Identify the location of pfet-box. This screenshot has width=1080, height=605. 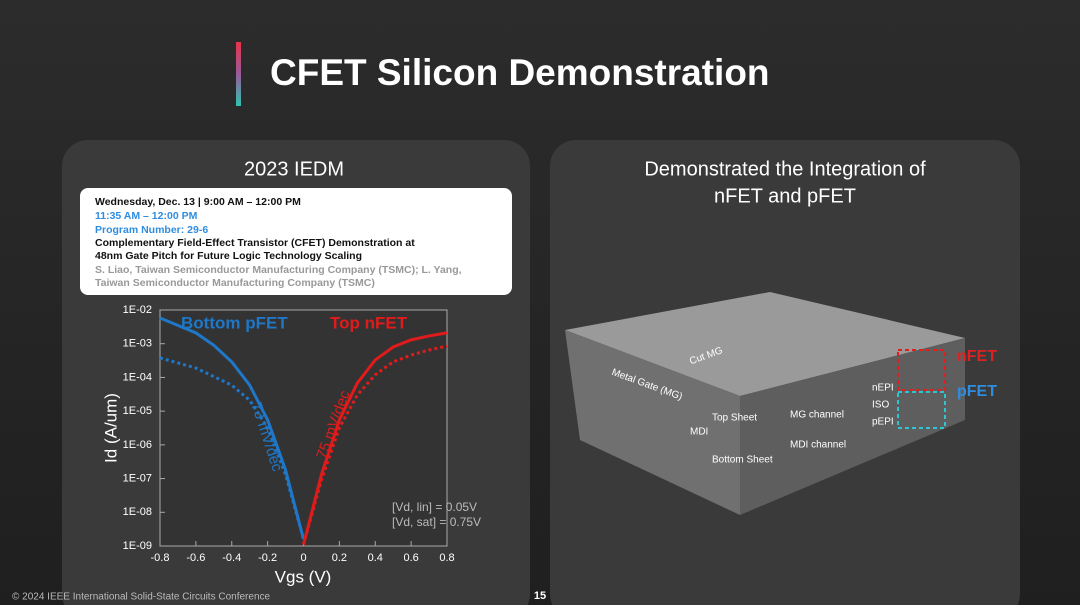
(921, 410).